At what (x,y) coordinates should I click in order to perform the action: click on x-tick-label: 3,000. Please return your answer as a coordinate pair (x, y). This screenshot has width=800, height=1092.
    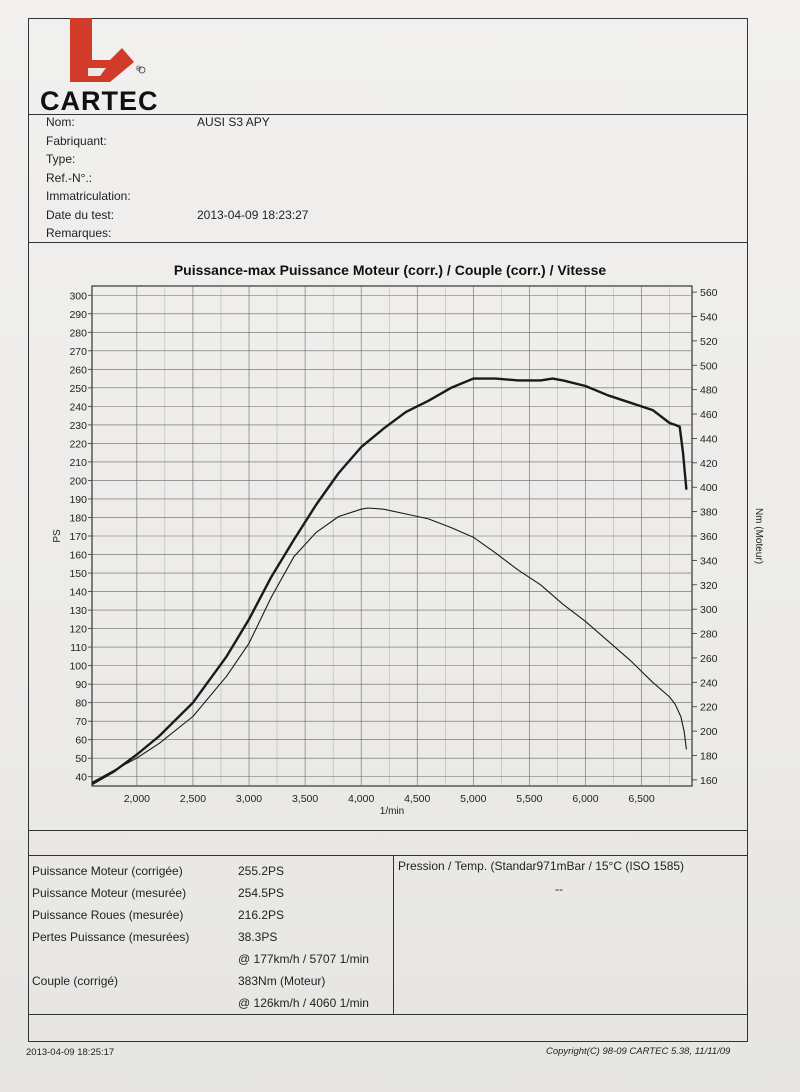
    Looking at the image, I should click on (249, 799).